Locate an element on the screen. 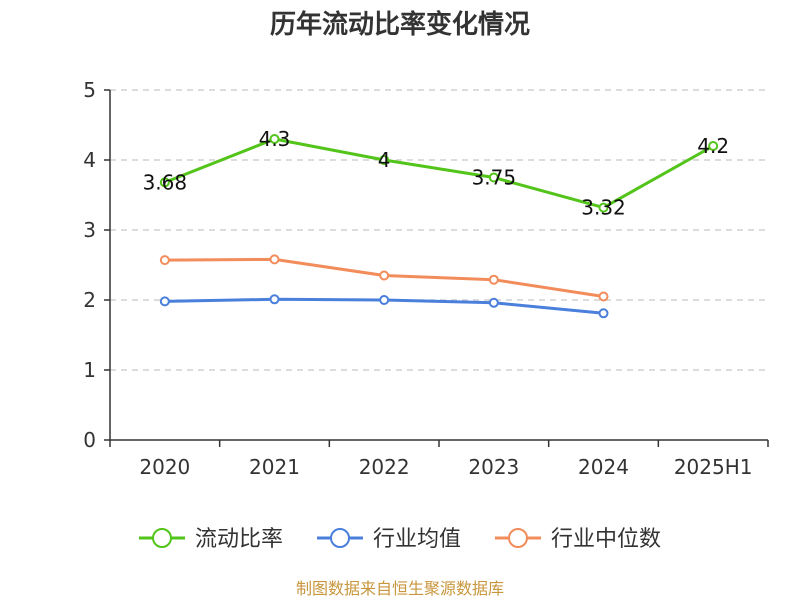 The height and width of the screenshot is (600, 800). data-label: 4.2 is located at coordinates (713, 146).